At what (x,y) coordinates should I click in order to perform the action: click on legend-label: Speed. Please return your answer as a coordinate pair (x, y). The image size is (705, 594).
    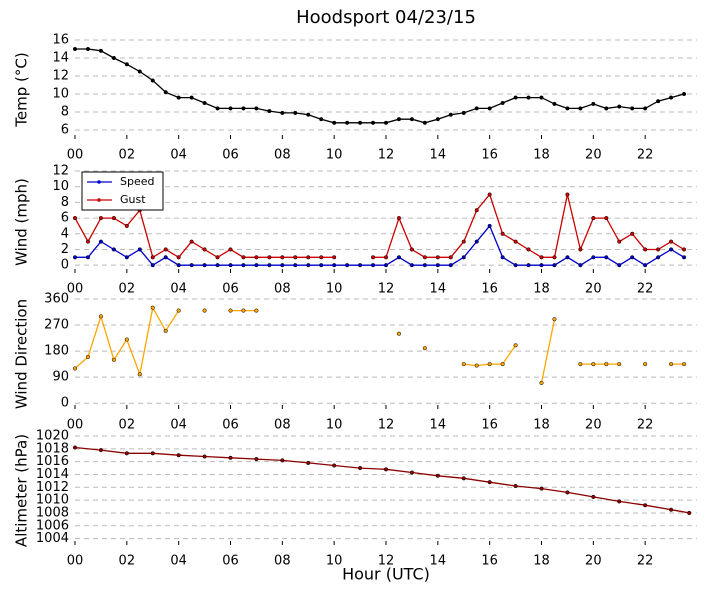
    Looking at the image, I should click on (137, 181).